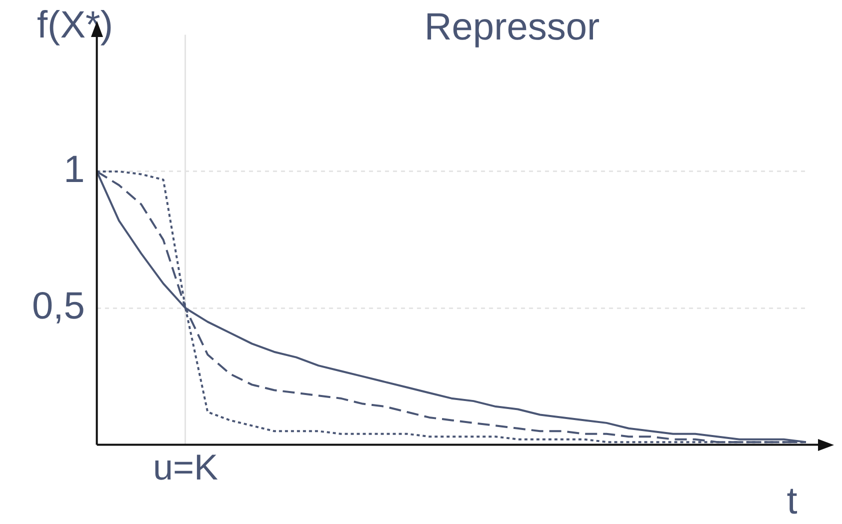 The height and width of the screenshot is (524, 842). What do you see at coordinates (512, 27) in the screenshot?
I see `chart-title: Repressor` at bounding box center [512, 27].